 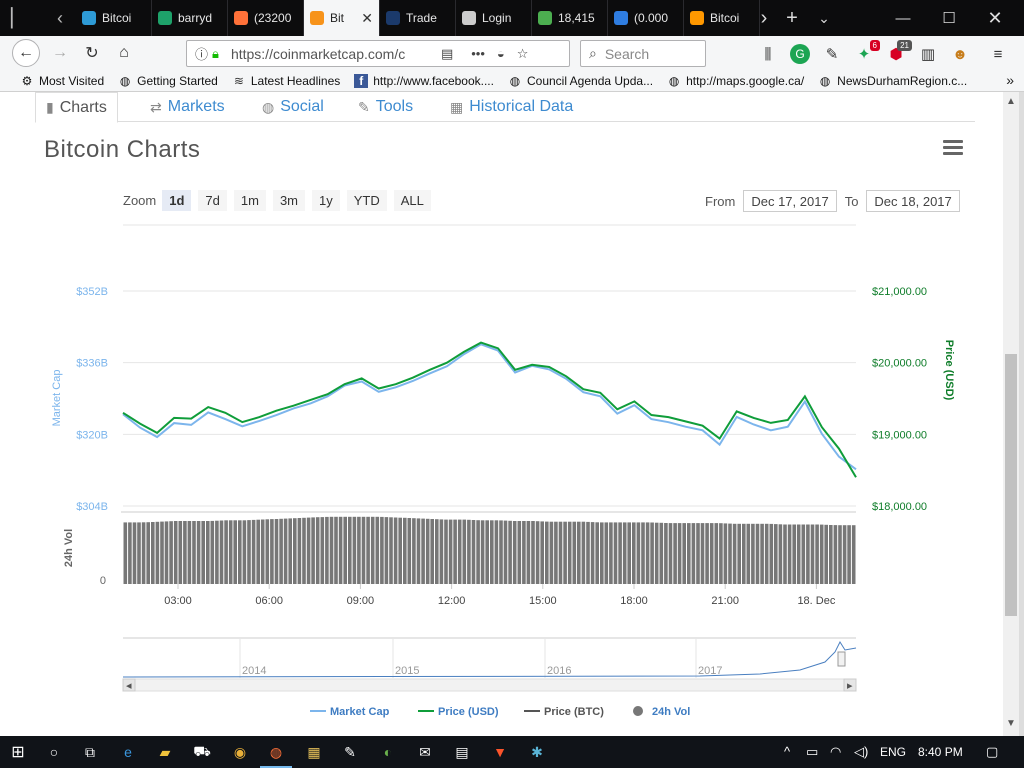 What do you see at coordinates (114, 18) in the screenshot?
I see `browser-tab: Bitcoi` at bounding box center [114, 18].